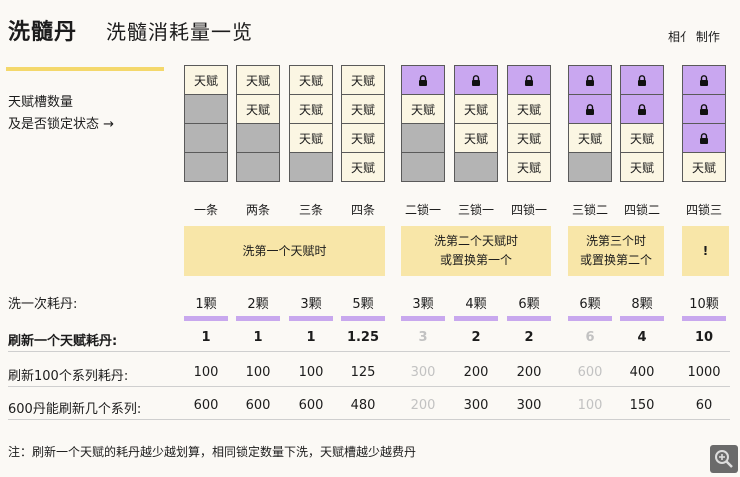  Describe the element at coordinates (724, 459) in the screenshot. I see `zoom-icon` at that location.